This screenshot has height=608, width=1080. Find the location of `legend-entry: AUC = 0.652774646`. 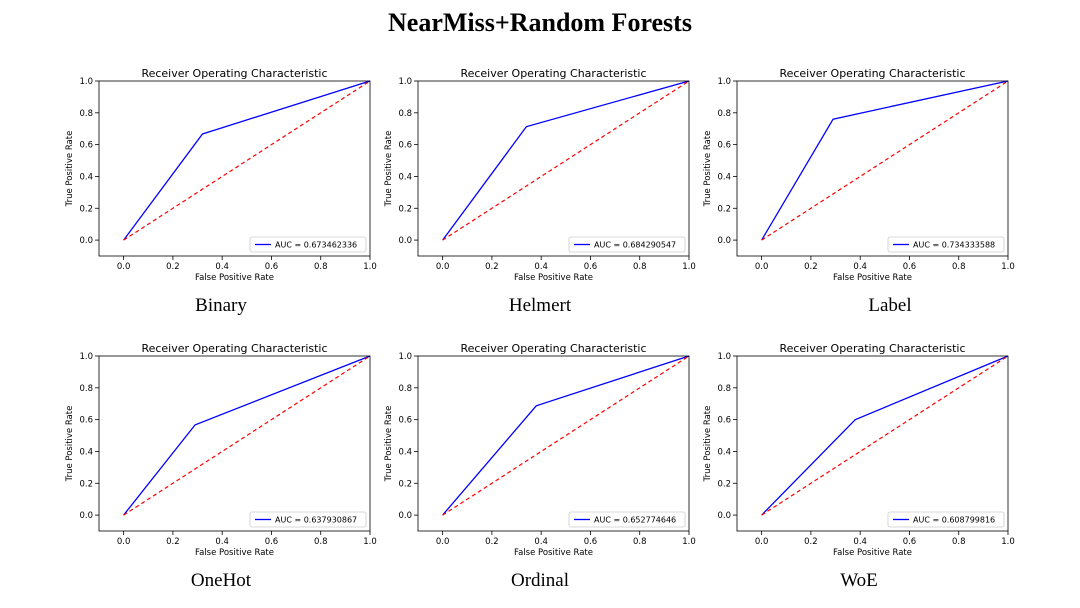

legend-entry: AUC = 0.652774646 is located at coordinates (635, 520).